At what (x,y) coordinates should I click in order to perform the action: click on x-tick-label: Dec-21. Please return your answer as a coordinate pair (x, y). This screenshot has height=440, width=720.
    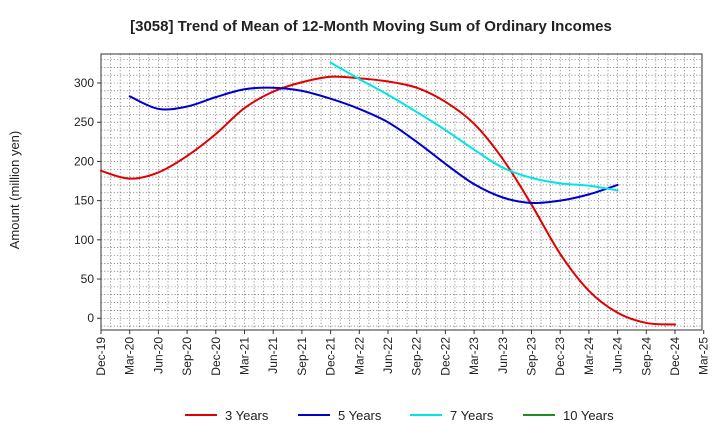
    Looking at the image, I should click on (331, 356).